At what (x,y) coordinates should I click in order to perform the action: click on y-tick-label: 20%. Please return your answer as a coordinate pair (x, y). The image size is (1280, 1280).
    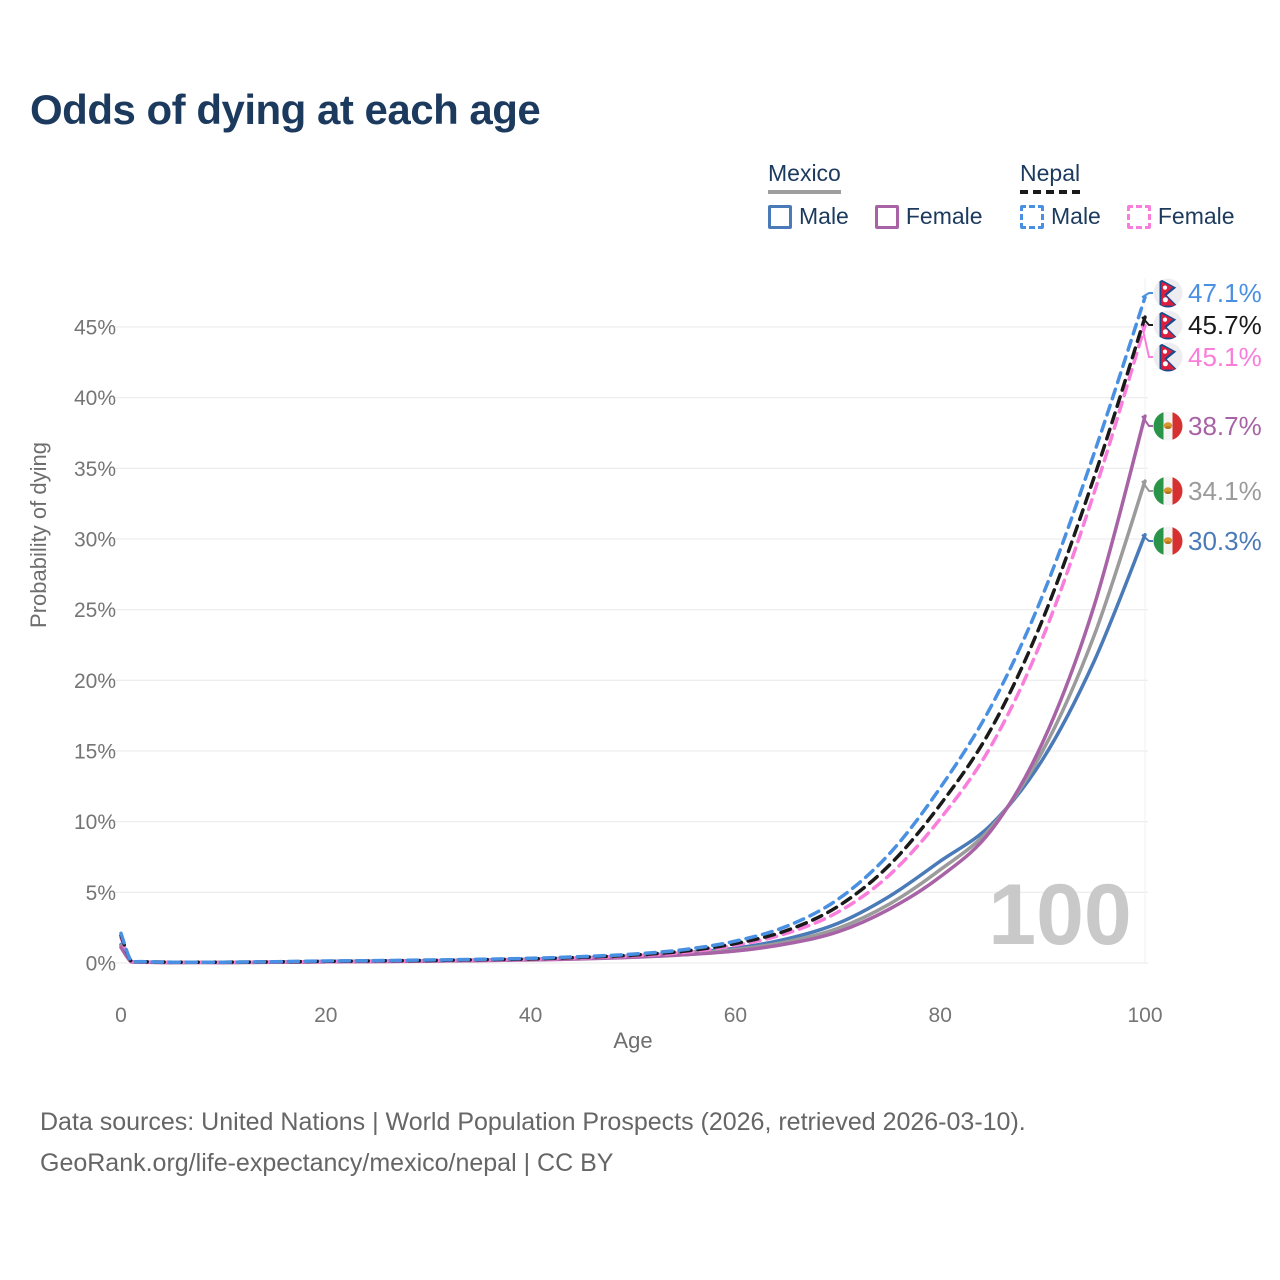
    Looking at the image, I should click on (95, 681).